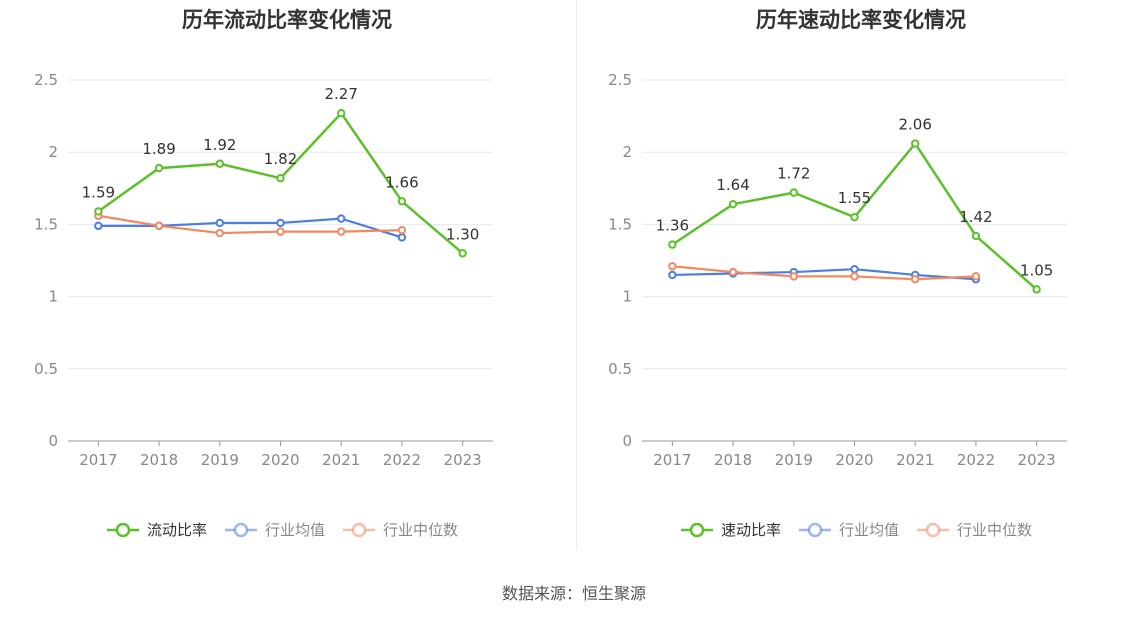 This screenshot has height=619, width=1148. What do you see at coordinates (219, 145) in the screenshot?
I see `data-label: 1.92` at bounding box center [219, 145].